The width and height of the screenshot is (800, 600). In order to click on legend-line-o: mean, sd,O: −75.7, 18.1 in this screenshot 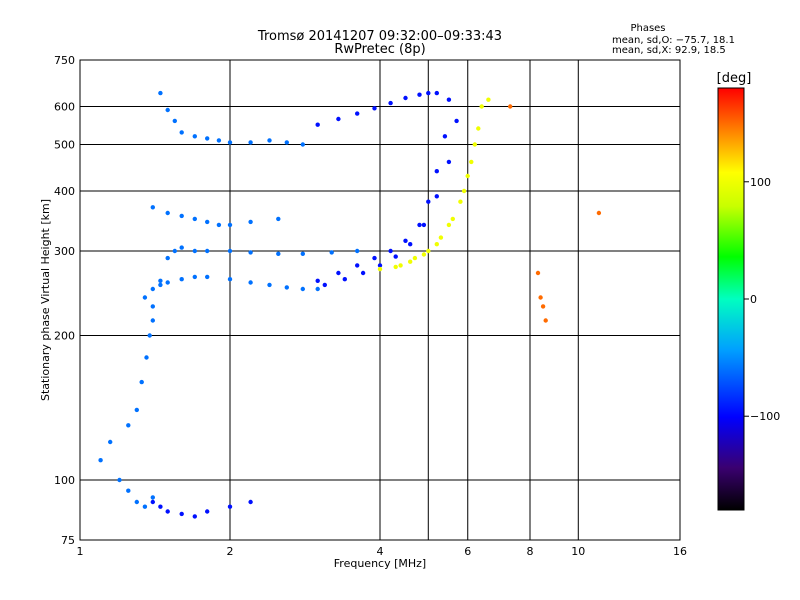, I will do `click(673, 40)`.